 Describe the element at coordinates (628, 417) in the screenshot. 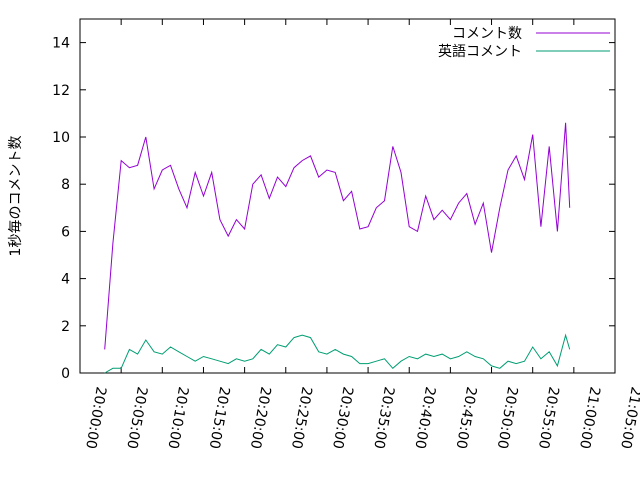

I see `x-tick-label: 21:05:00` at that location.